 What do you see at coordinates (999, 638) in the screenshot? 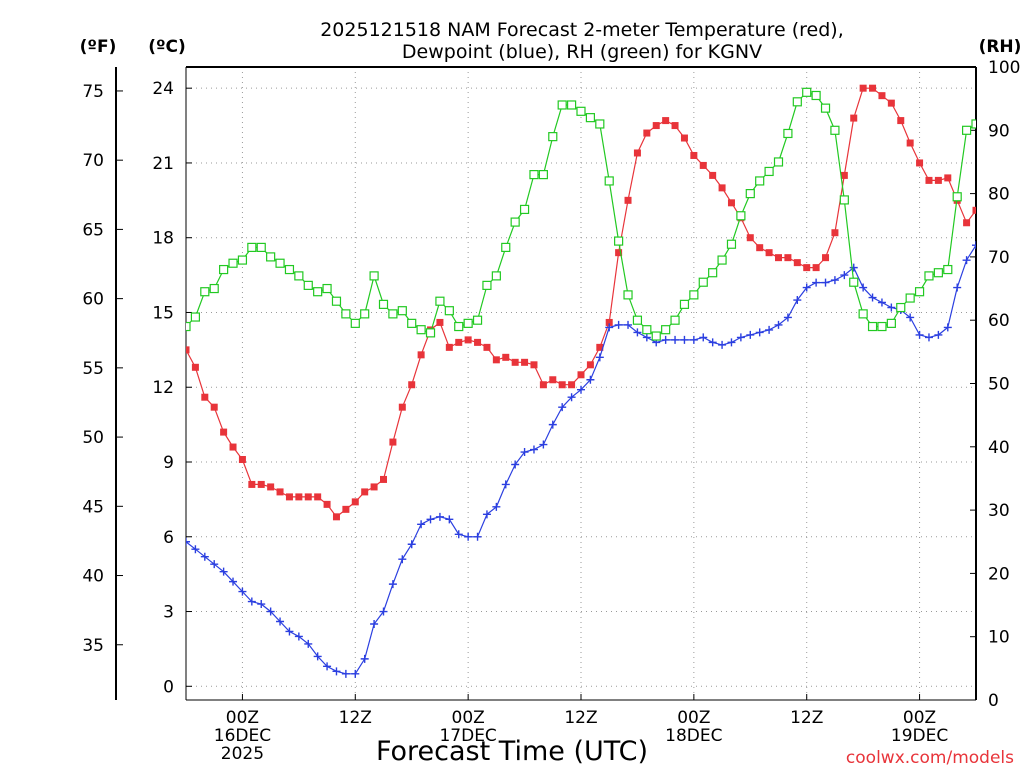
I see `rh-tick-label: 10` at bounding box center [999, 638].